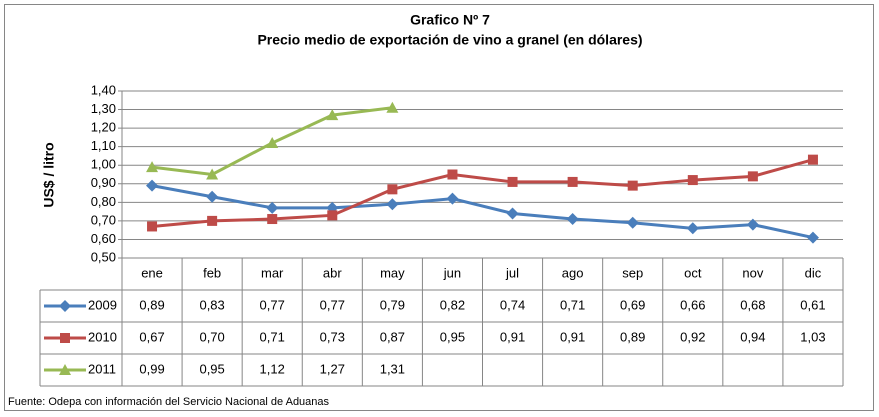 The image size is (879, 417). I want to click on table-value: 1,03, so click(812, 336).